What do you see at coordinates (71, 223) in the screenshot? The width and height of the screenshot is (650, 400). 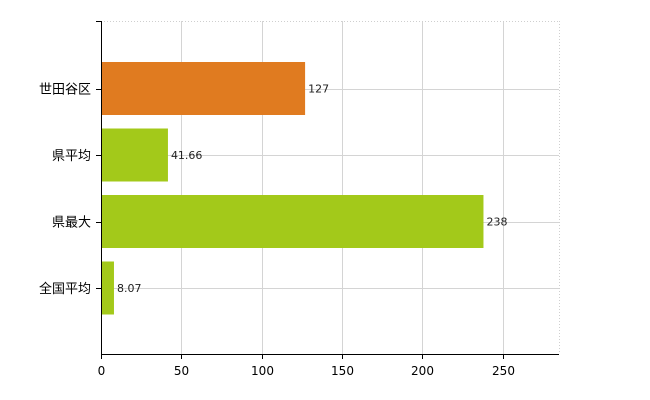 I see `category-label-2: 県最大` at bounding box center [71, 223].